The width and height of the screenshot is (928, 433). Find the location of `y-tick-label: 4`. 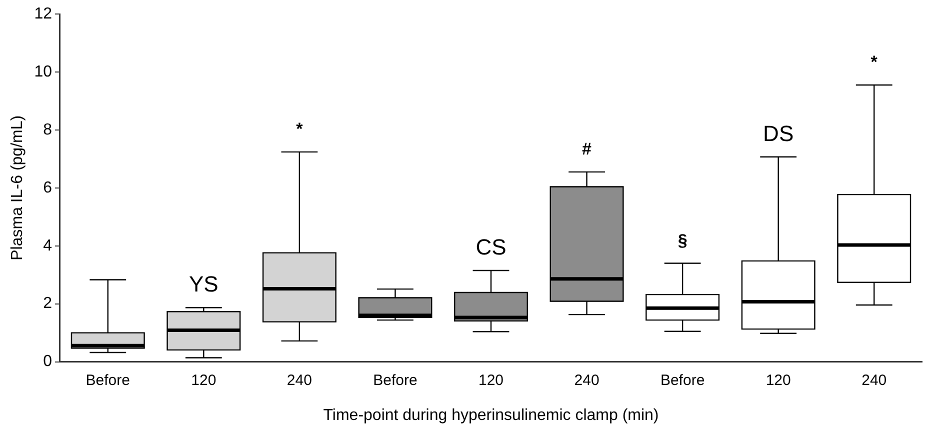

y-tick-label: 4 is located at coordinates (47, 245).